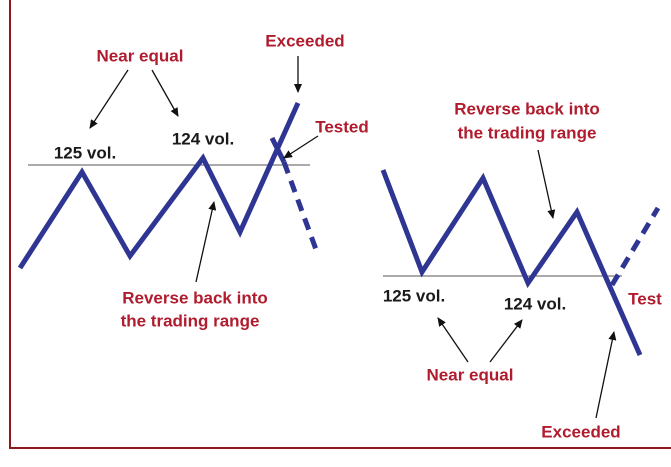 The image size is (671, 467). Describe the element at coordinates (342, 126) in the screenshot. I see `label: Tested` at that location.